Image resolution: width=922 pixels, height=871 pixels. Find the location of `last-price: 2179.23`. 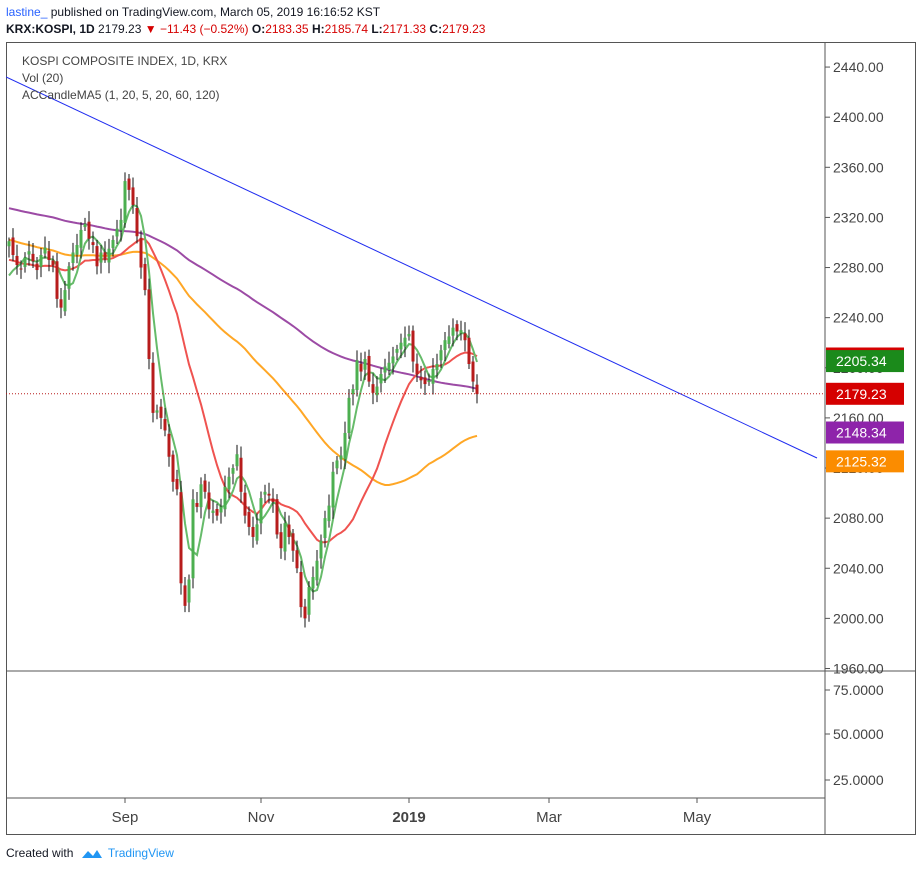

last-price: 2179.23 is located at coordinates (120, 29).